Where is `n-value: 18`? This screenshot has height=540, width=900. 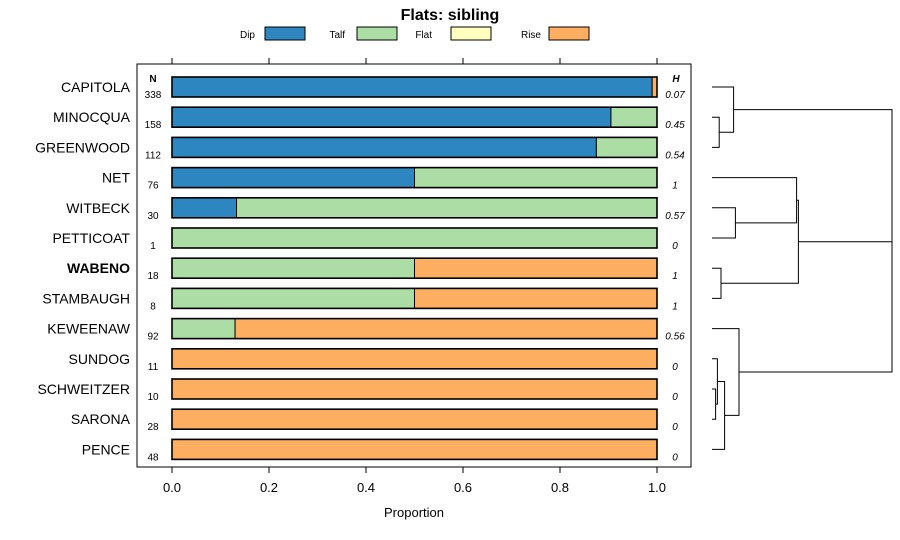
n-value: 18 is located at coordinates (153, 276).